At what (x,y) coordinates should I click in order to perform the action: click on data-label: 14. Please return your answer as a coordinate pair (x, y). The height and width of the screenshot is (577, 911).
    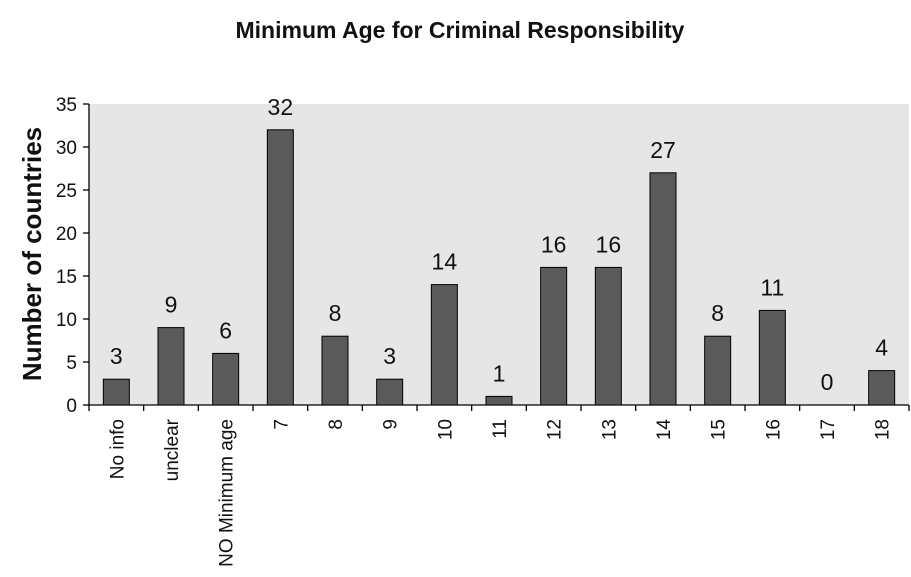
    Looking at the image, I should click on (445, 262).